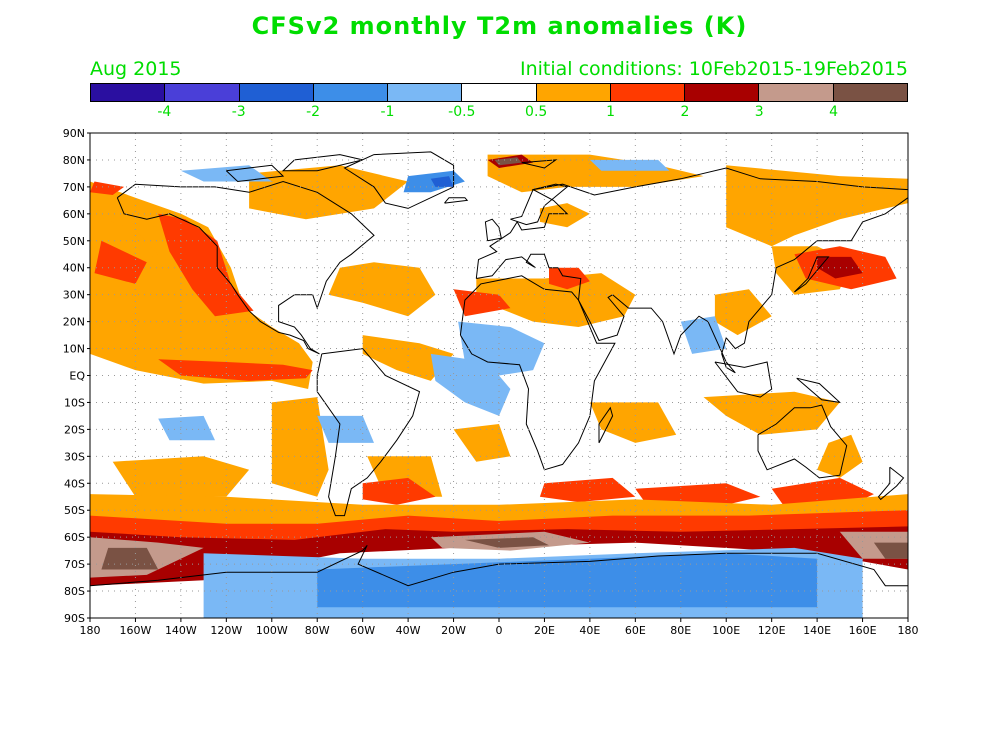  Describe the element at coordinates (680, 630) in the screenshot. I see `lon-tick-label: 80E` at that location.